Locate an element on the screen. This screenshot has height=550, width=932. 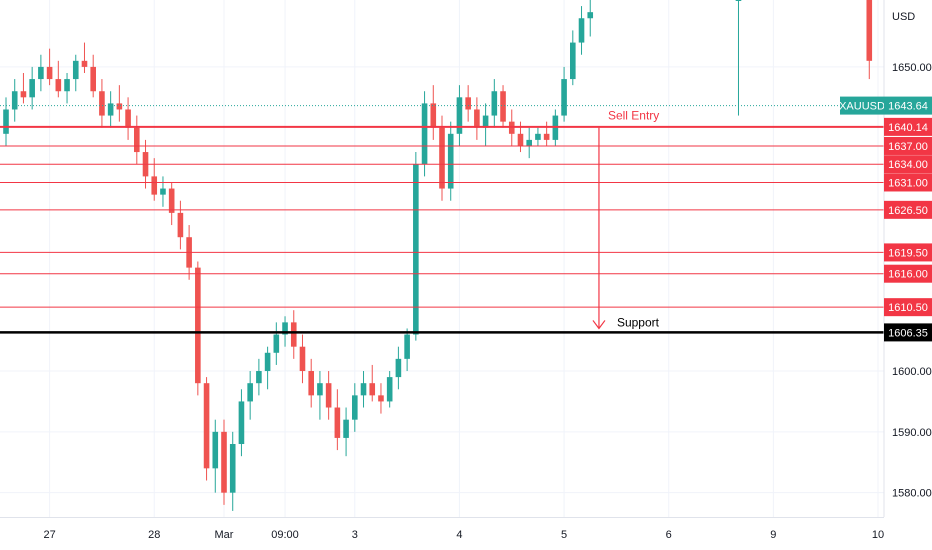
x-tick-label: 9 is located at coordinates (773, 535).